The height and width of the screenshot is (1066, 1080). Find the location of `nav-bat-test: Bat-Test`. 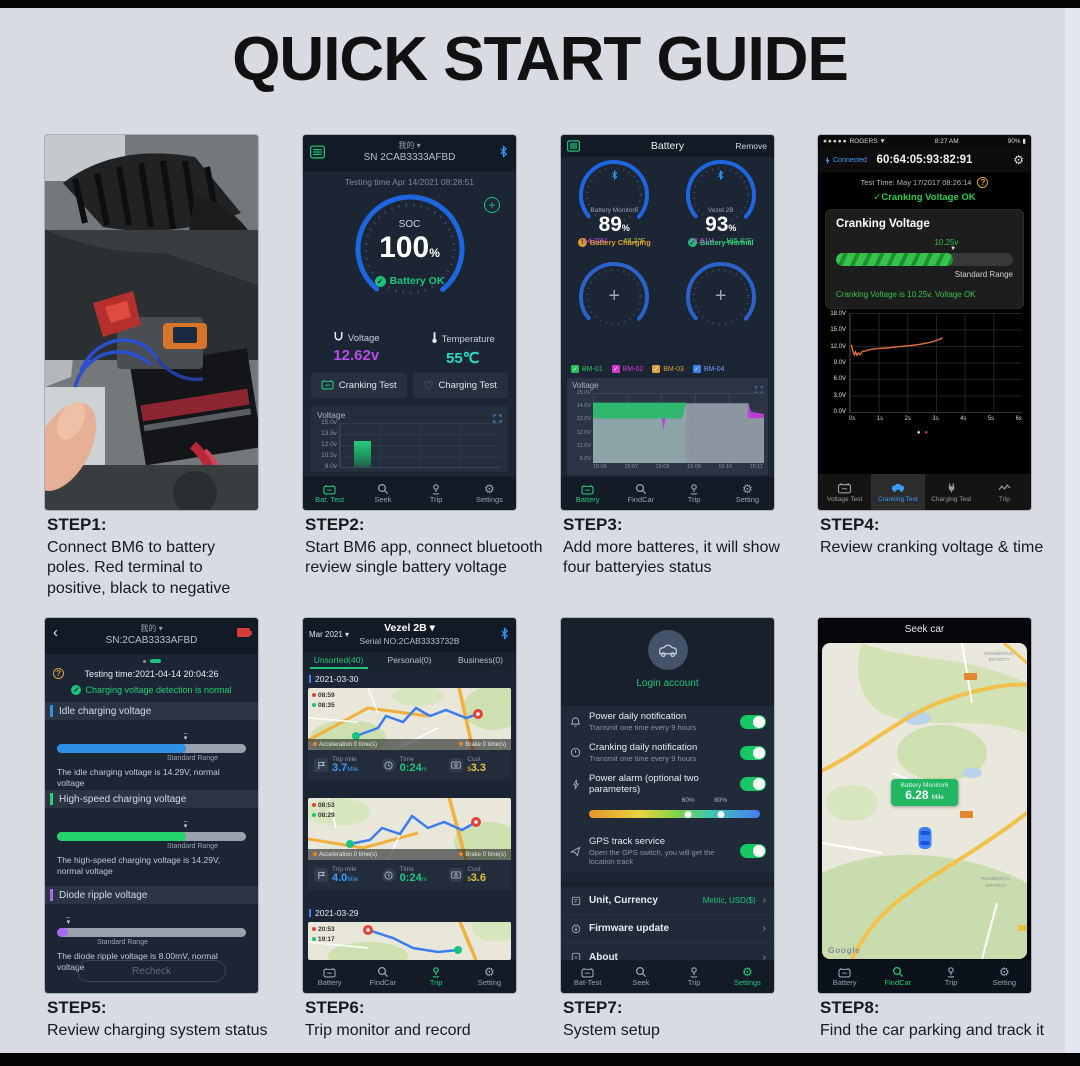

nav-bat-test: Bat-Test is located at coordinates (587, 976).